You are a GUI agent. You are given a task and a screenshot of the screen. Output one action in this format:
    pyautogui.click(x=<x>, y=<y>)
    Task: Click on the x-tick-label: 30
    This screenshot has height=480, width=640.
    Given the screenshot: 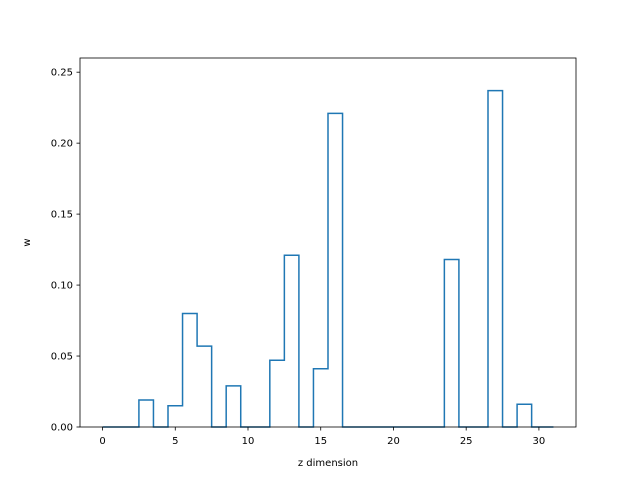 What is the action you would take?
    pyautogui.click(x=539, y=441)
    